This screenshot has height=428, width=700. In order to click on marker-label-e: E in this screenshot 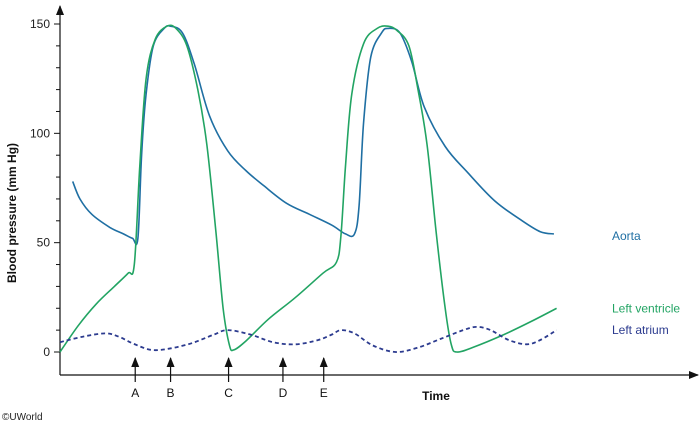, I will do `click(324, 393)`.